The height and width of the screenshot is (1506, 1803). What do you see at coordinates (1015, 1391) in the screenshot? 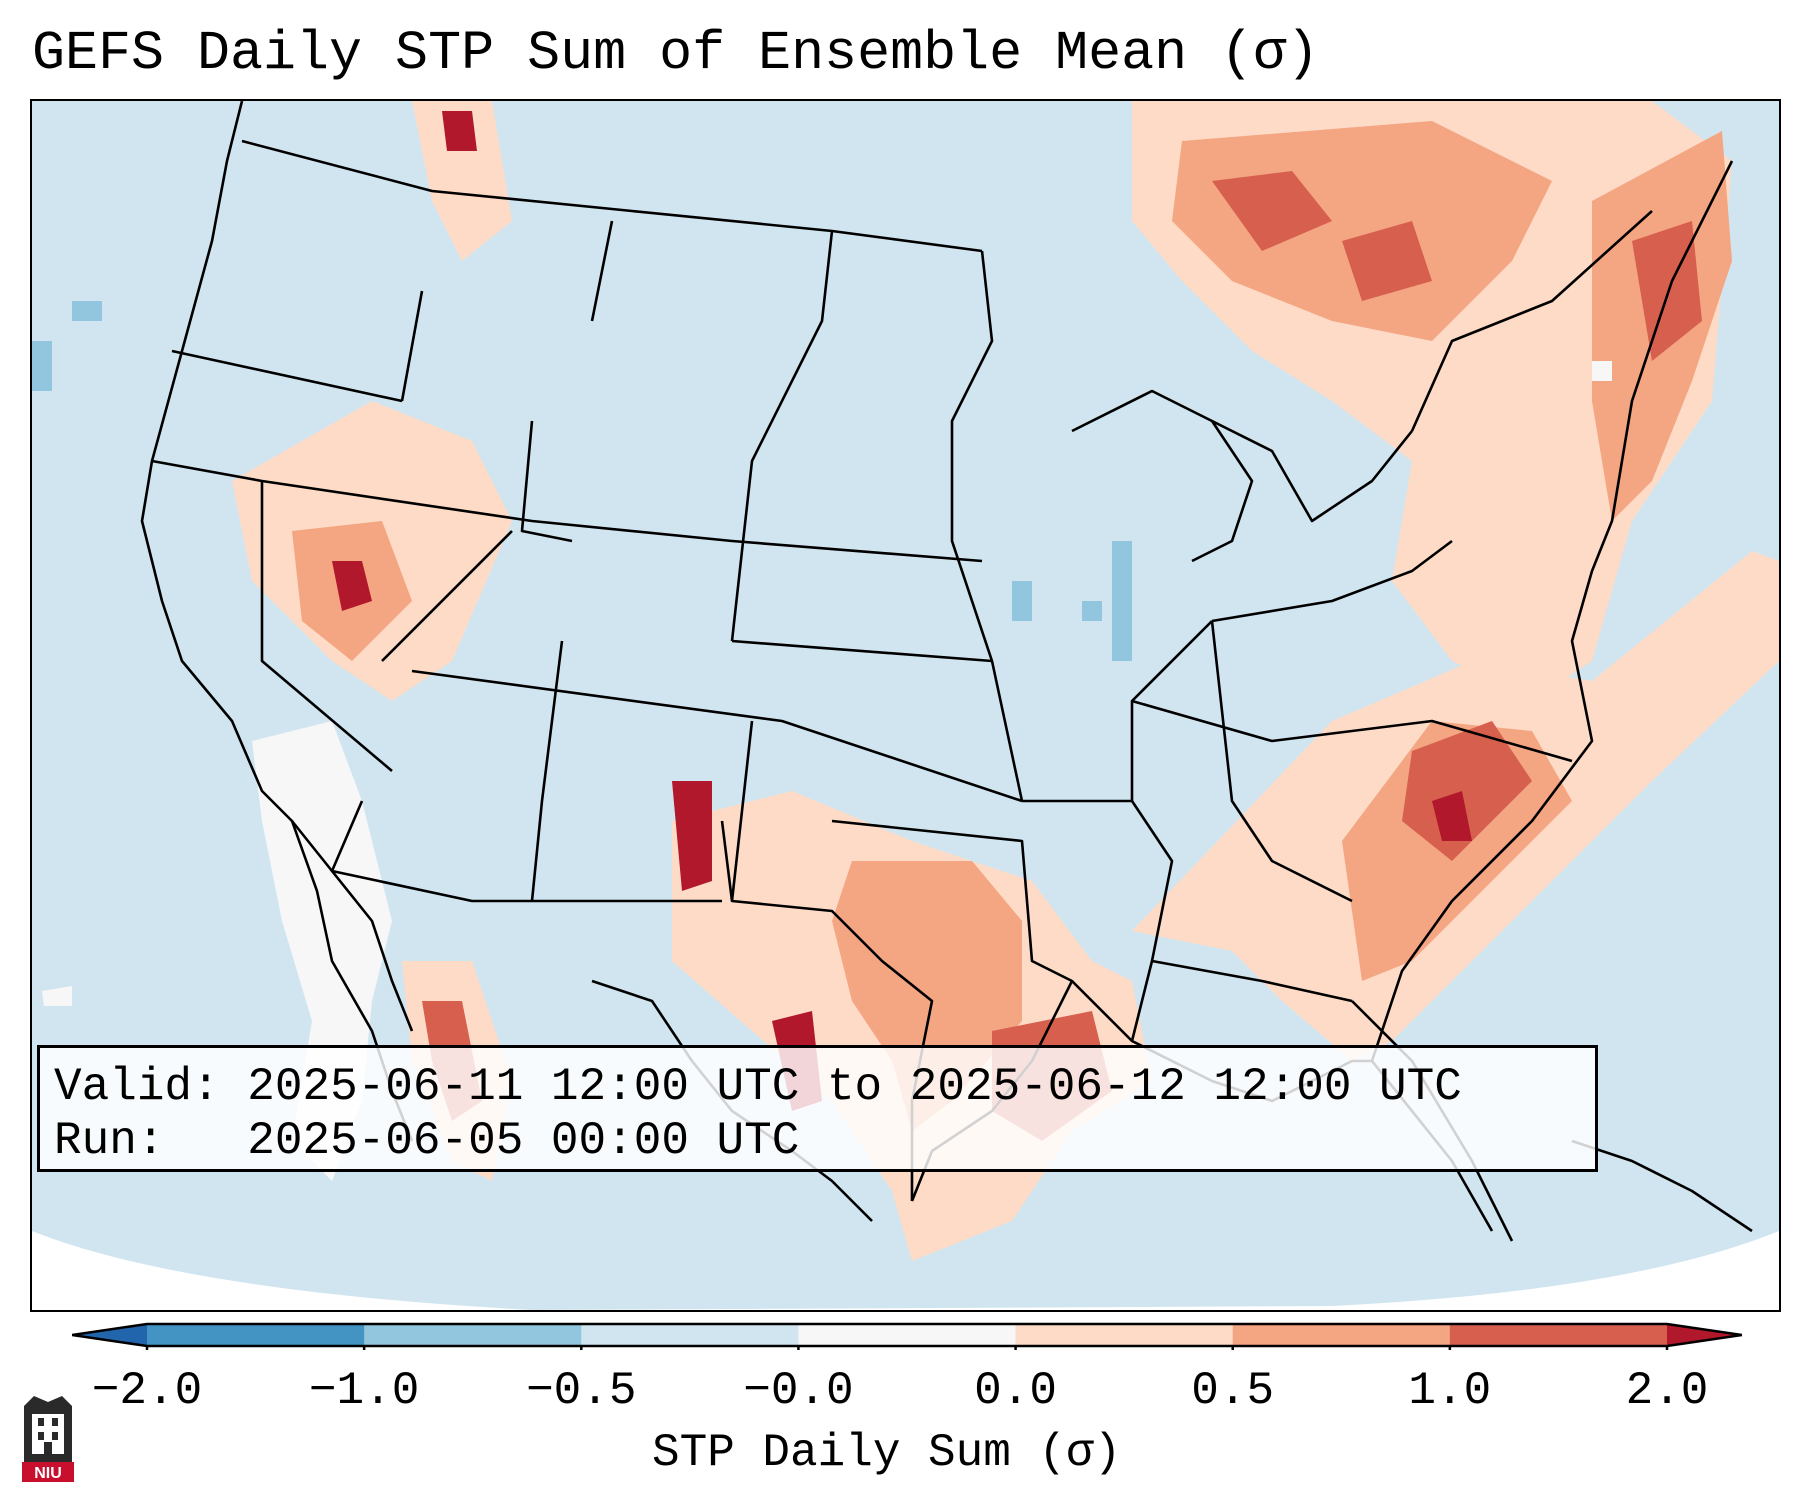
I see `colorbar-tick-label: 0.0` at bounding box center [1015, 1391].